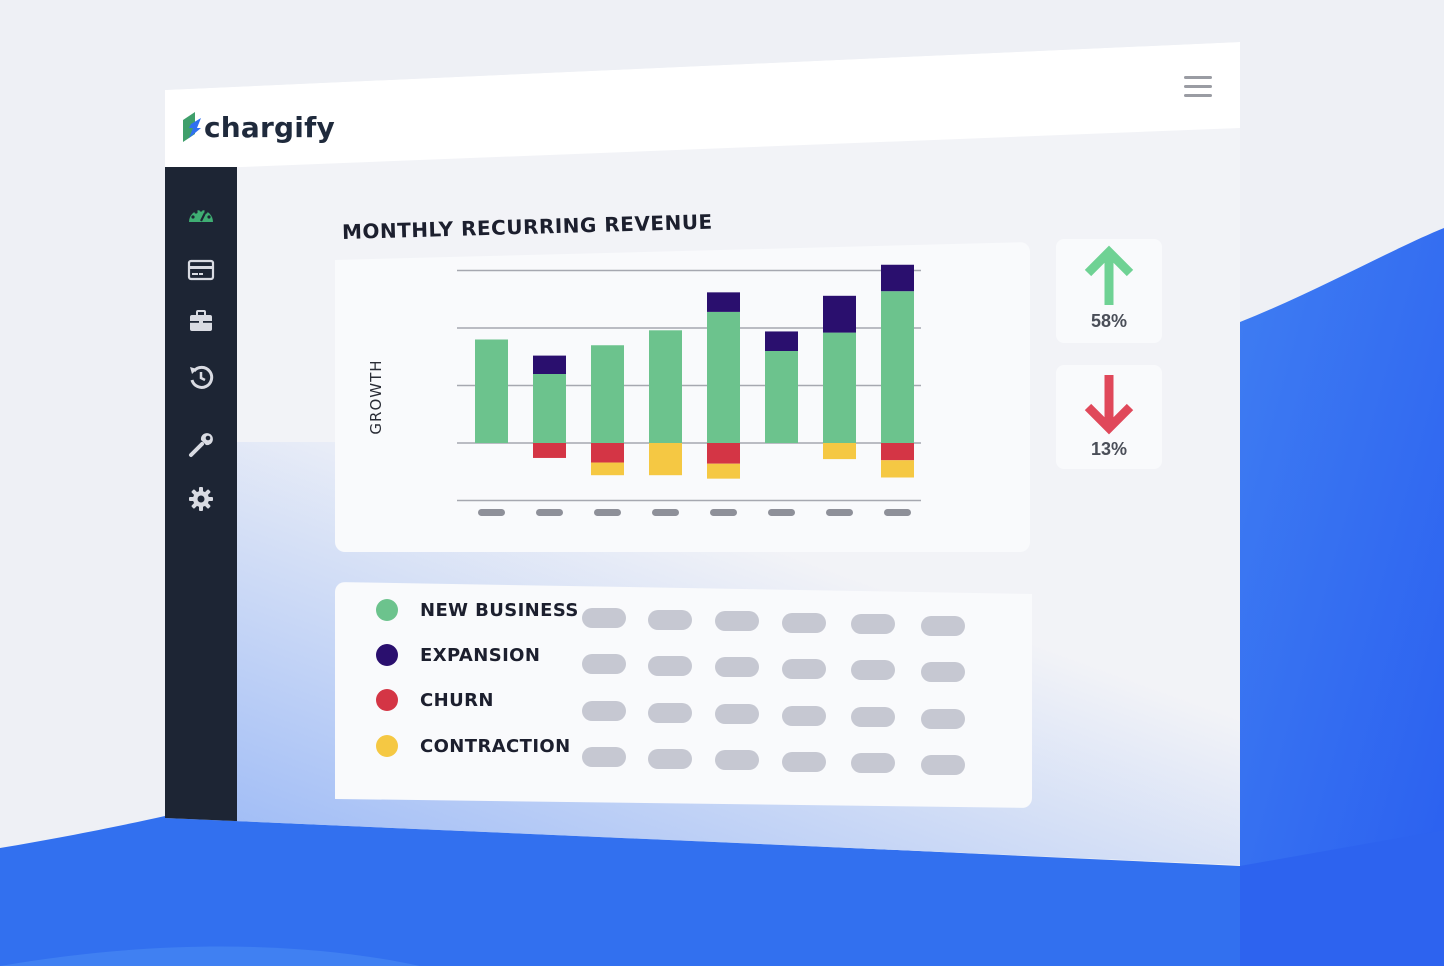 Image resolution: width=1444 pixels, height=966 pixels. I want to click on logo: chargify, so click(259, 127).